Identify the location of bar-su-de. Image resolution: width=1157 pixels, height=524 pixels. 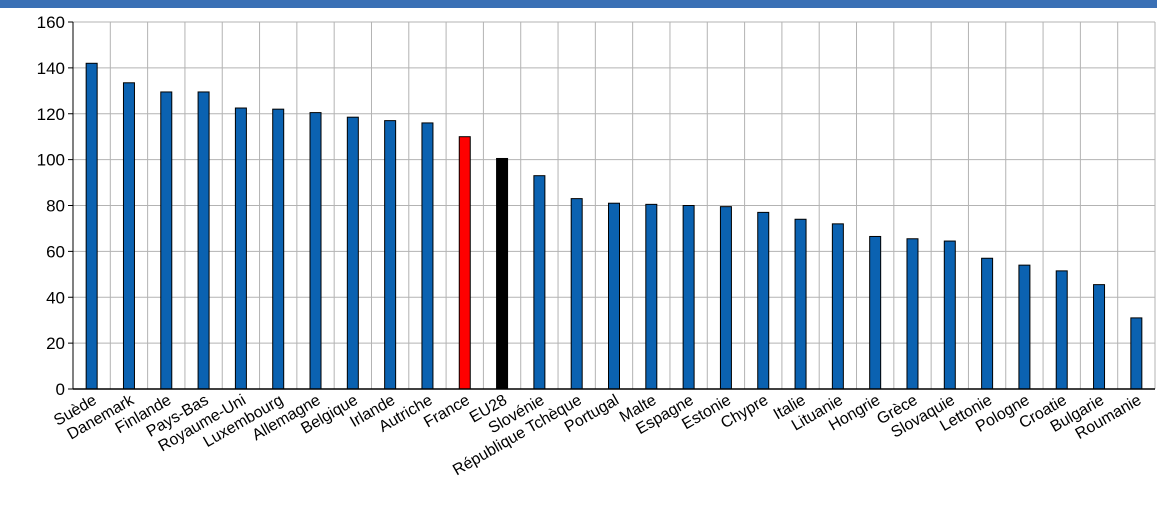
(91, 226).